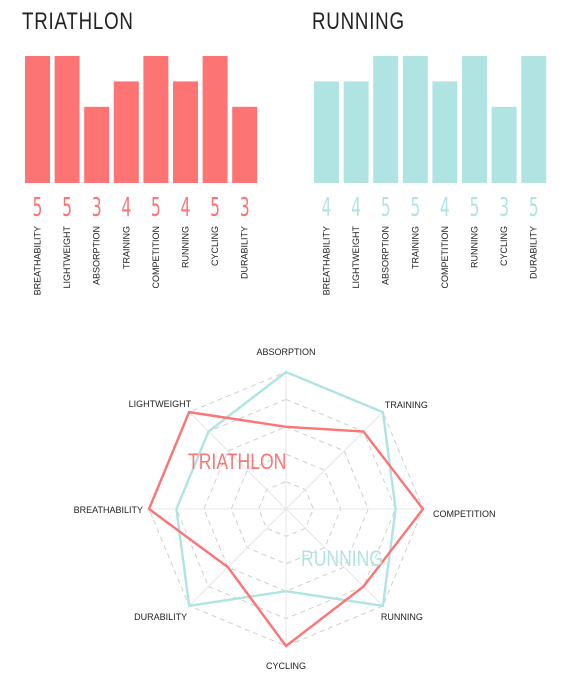 This screenshot has height=673, width=570. Describe the element at coordinates (286, 666) in the screenshot. I see `radar-axis-label-cycling: CYCLING` at that location.